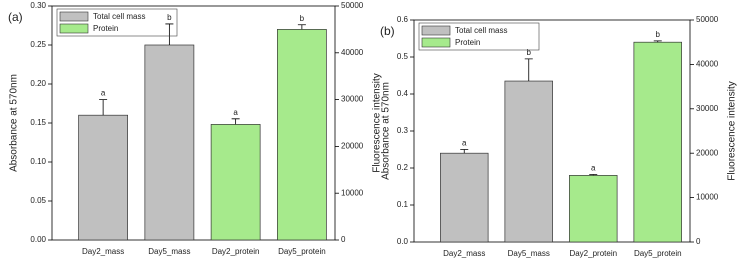 Image resolution: width=742 pixels, height=264 pixels. What do you see at coordinates (387, 31) in the screenshot?
I see `panel-label: (b)` at bounding box center [387, 31].